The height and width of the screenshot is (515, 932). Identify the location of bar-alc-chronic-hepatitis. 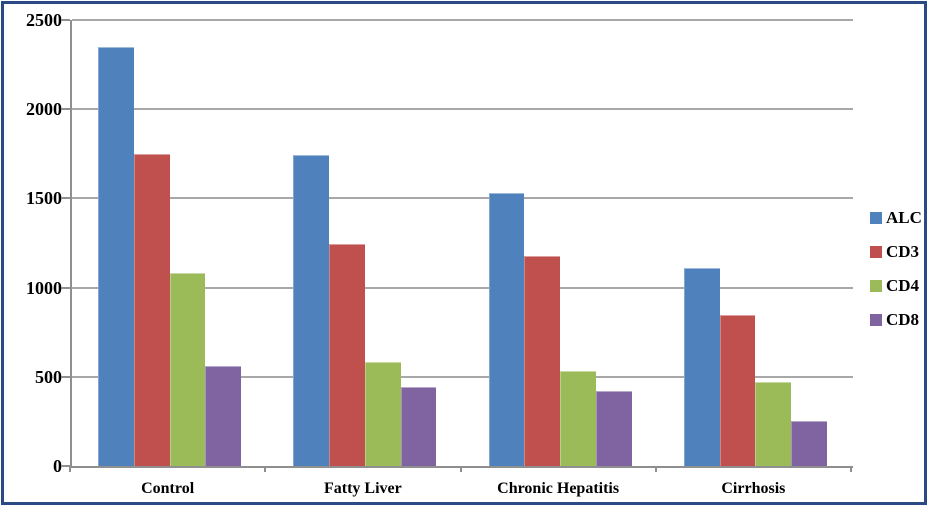
(506, 329).